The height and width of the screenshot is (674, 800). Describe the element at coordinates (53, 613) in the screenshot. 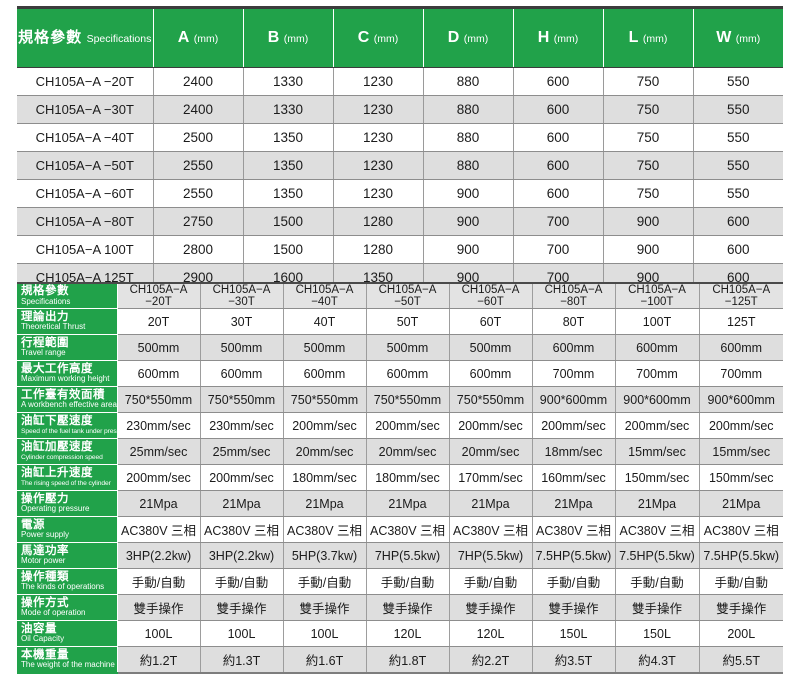

I see `specification-row-label-en: Mode of operation` at that location.